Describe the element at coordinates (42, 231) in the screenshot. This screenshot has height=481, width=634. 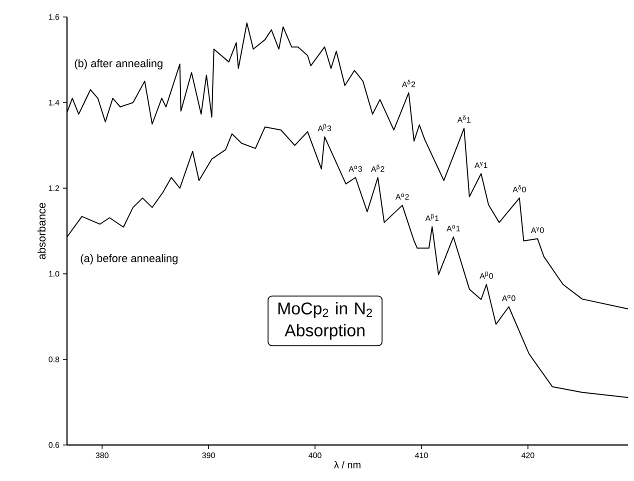
I see `y-axis-title: absorbance` at that location.